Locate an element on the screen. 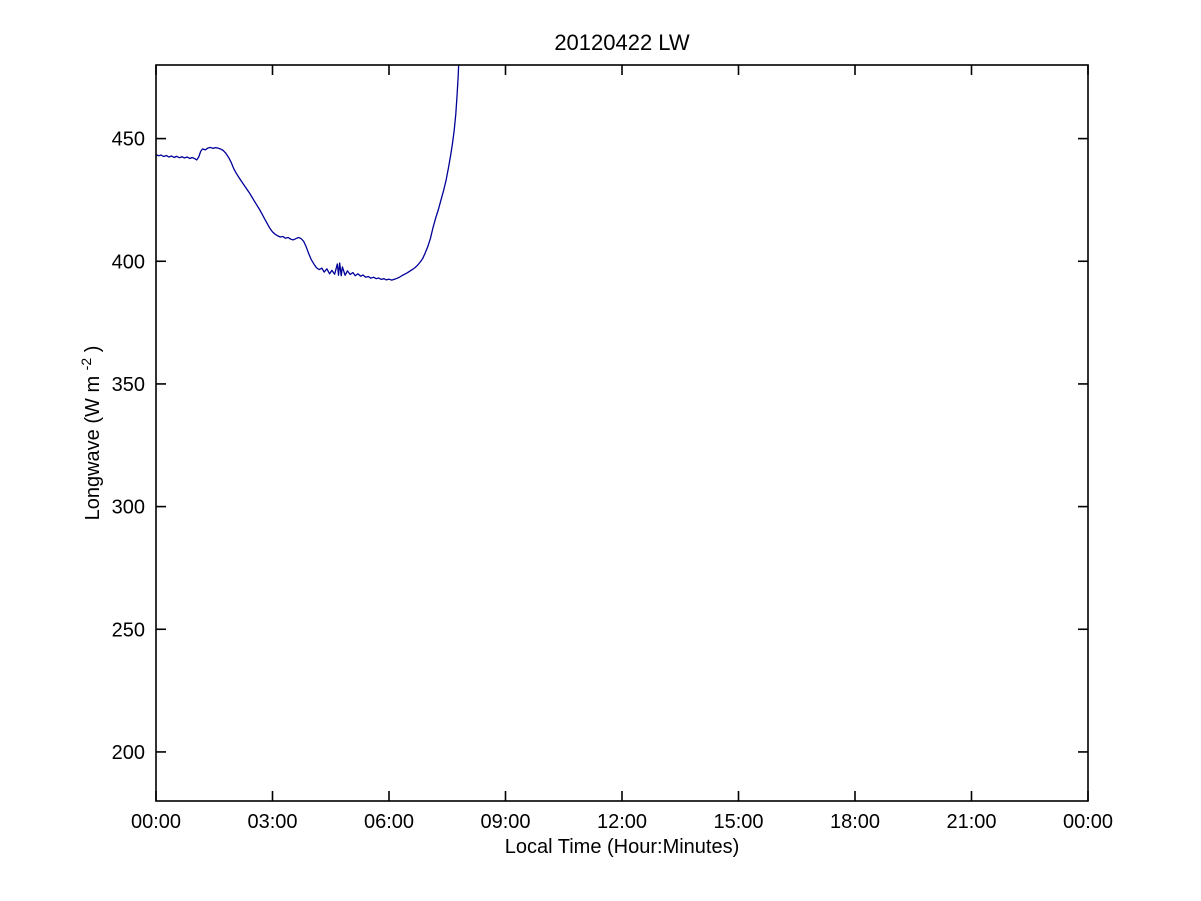 The image size is (1201, 901). y-tick-label: 300 is located at coordinates (128, 508).